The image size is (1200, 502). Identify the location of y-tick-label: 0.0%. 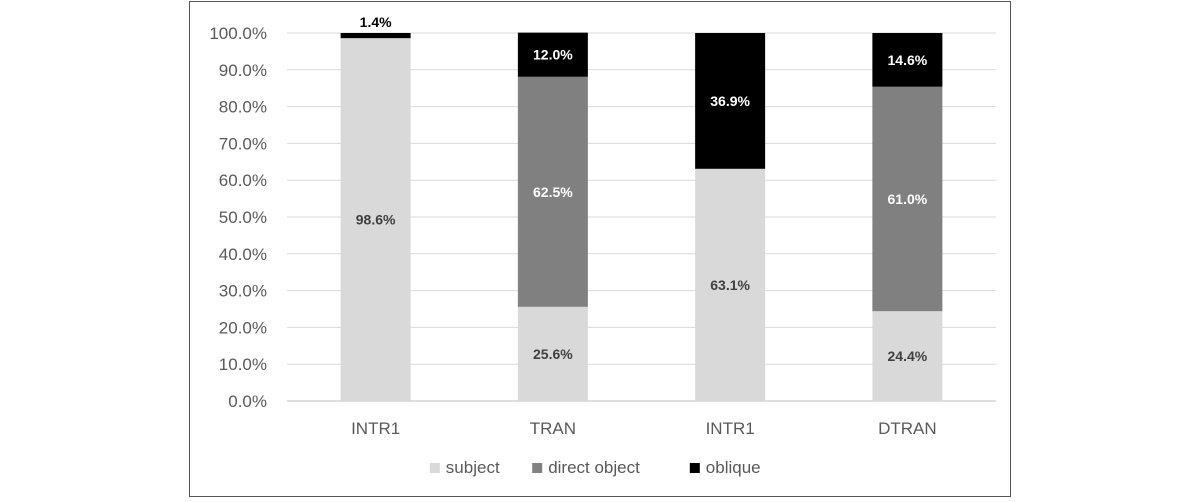
(247, 401).